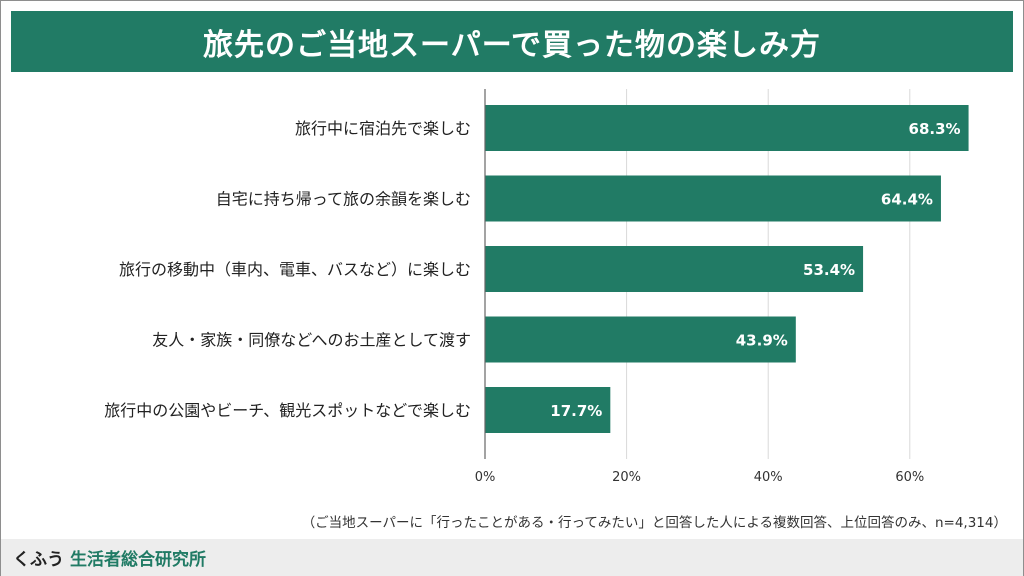 The height and width of the screenshot is (576, 1024). I want to click on x-tick-label: 0%, so click(485, 477).